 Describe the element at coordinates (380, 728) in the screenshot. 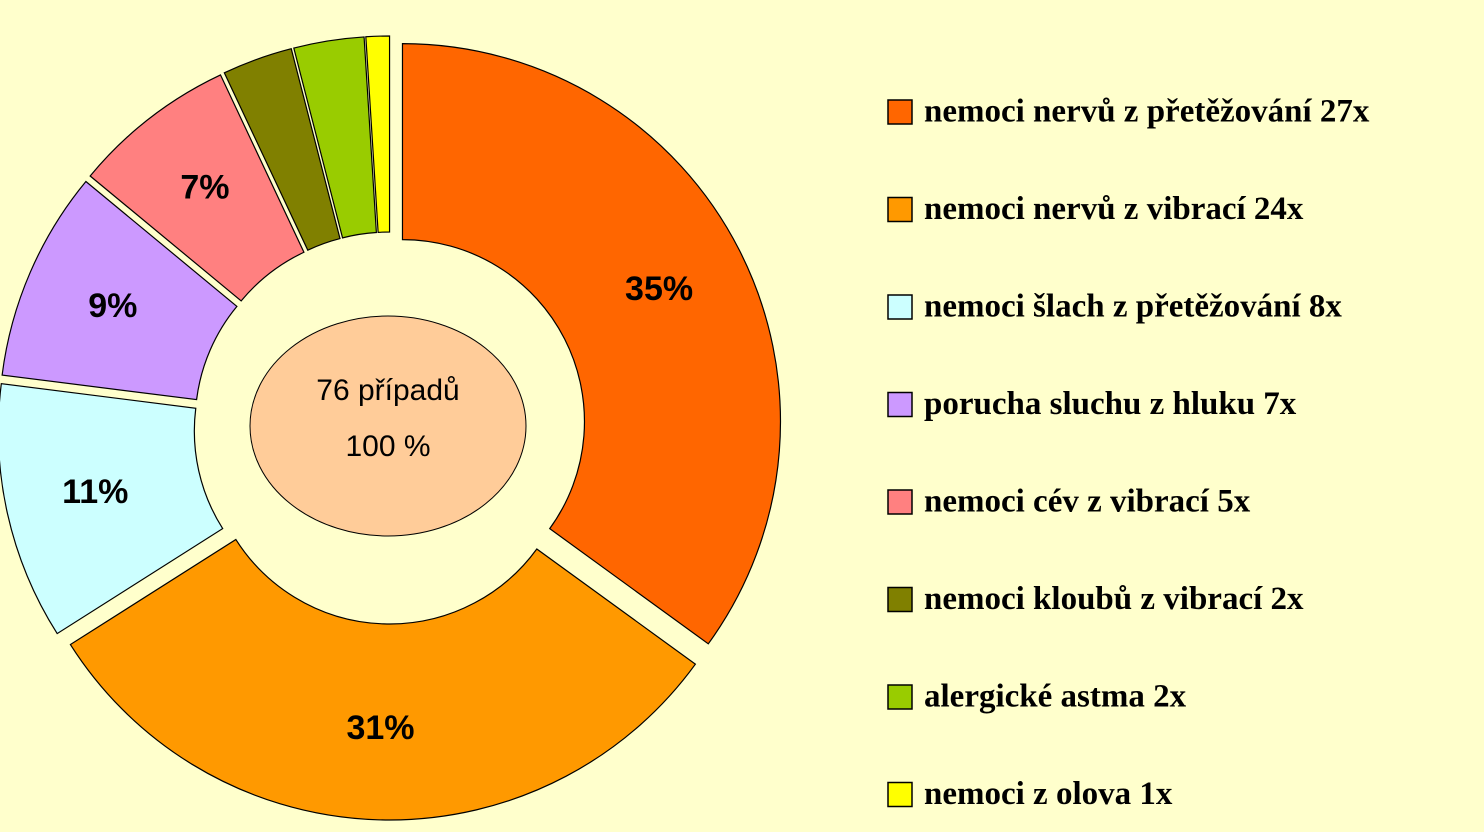

I see `slice-label: 31%` at that location.